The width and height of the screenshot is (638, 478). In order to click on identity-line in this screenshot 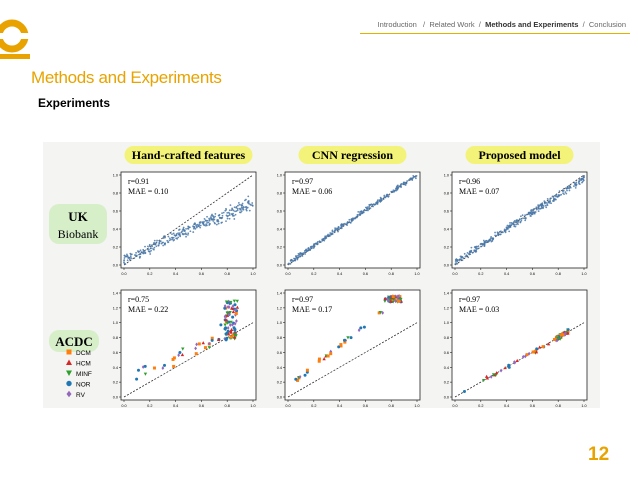, I will do `click(352, 360)`.